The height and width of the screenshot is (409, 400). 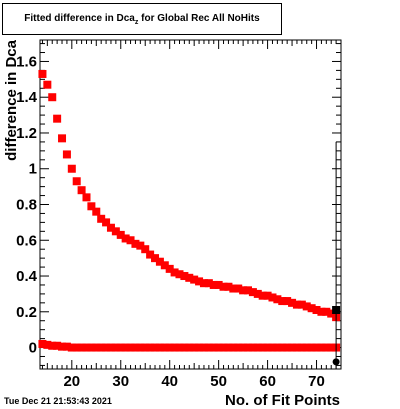 I want to click on x-tick-label: 20, so click(x=71, y=381).